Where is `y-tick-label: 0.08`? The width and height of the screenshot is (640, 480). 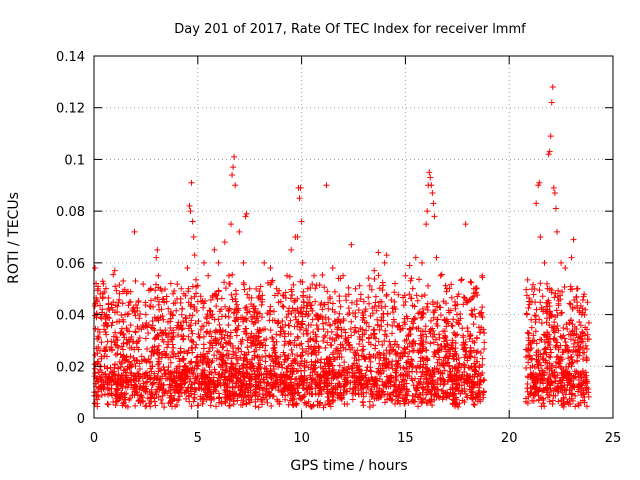
y-tick-label: 0.08 is located at coordinates (70, 212).